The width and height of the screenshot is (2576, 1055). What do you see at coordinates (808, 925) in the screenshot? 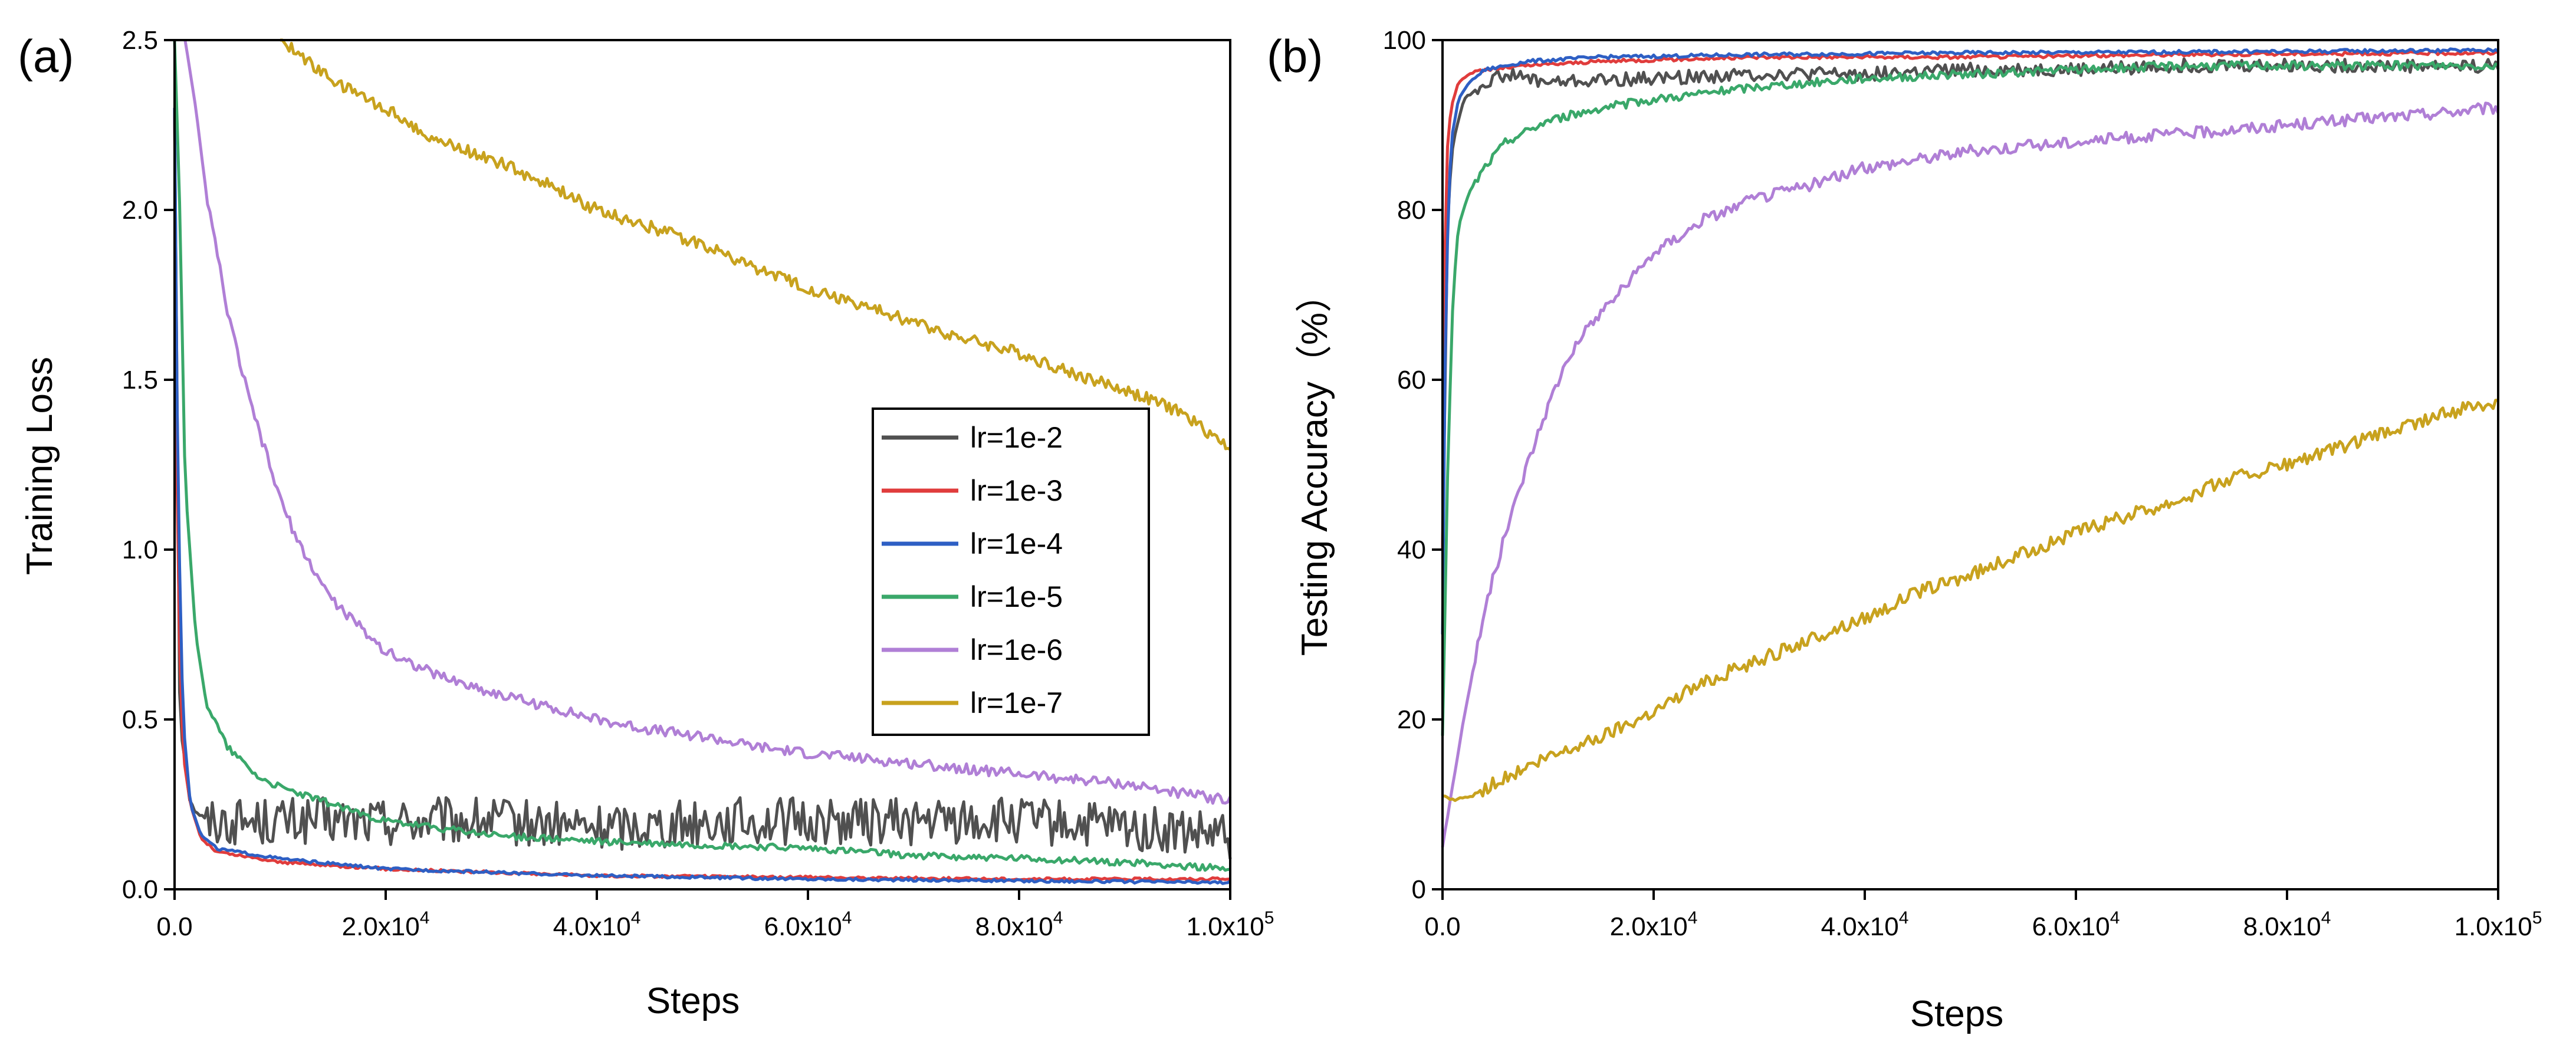
I see `panel-a-x-tick-label: 6.0x10⁴` at bounding box center [808, 925].